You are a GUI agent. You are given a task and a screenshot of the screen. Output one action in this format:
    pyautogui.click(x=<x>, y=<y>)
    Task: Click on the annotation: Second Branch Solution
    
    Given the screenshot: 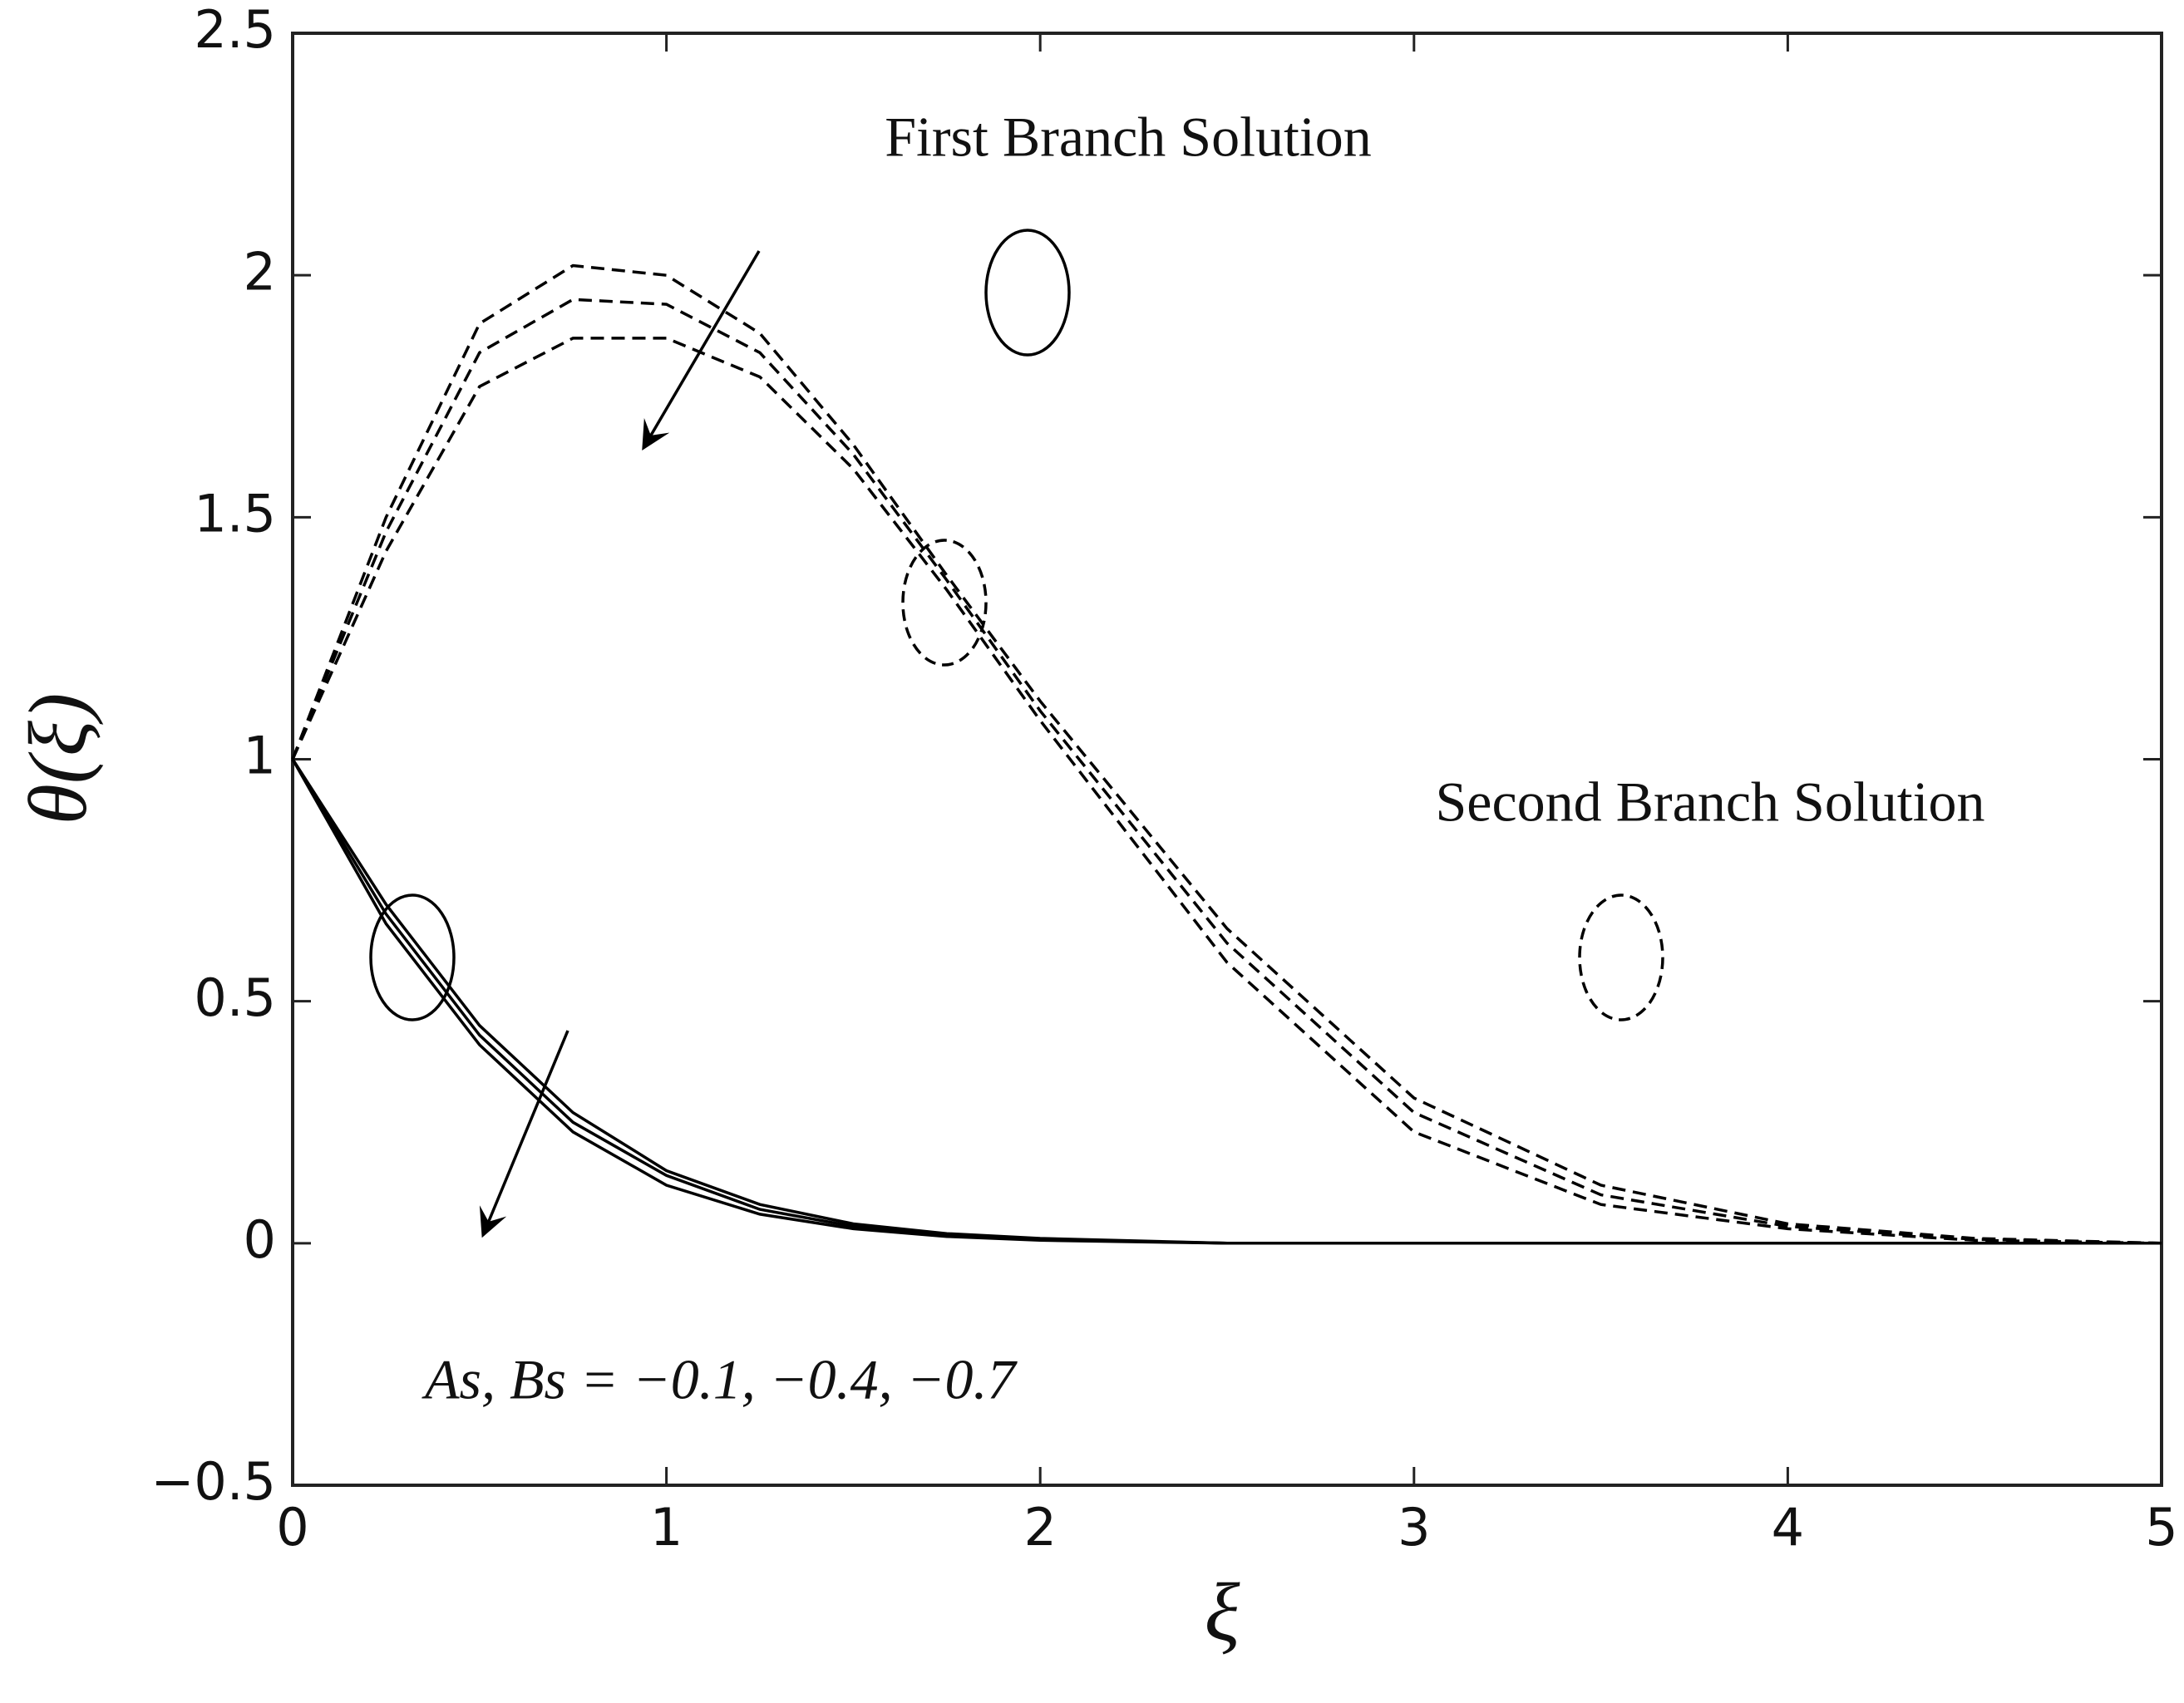 What is the action you would take?
    pyautogui.click(x=1709, y=802)
    